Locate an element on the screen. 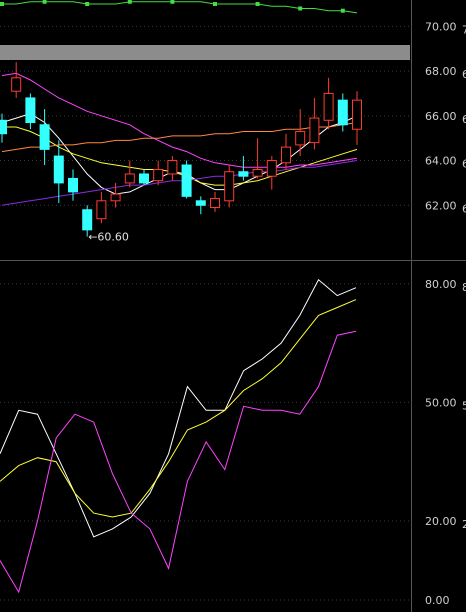 This screenshot has height=612, width=466. indicator-tick-label: 0.00 is located at coordinates (437, 600).